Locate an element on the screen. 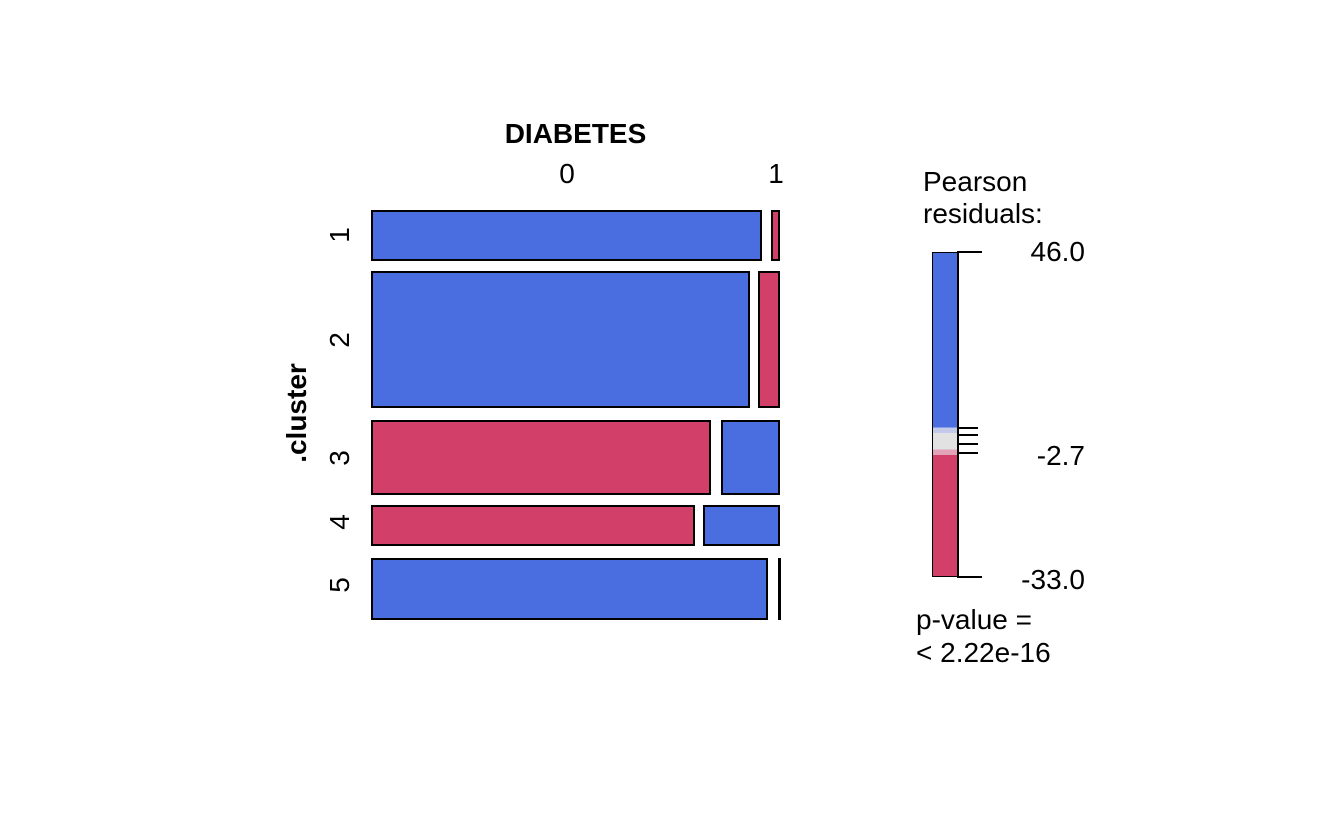 This screenshot has height=830, width=1344. mosaic-tile-row3-col1 is located at coordinates (750, 457).